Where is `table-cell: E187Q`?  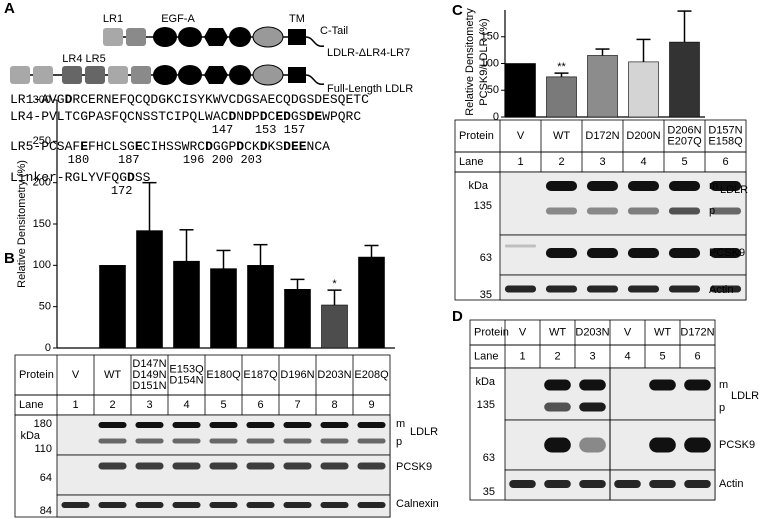 table-cell: E187Q is located at coordinates (260, 375).